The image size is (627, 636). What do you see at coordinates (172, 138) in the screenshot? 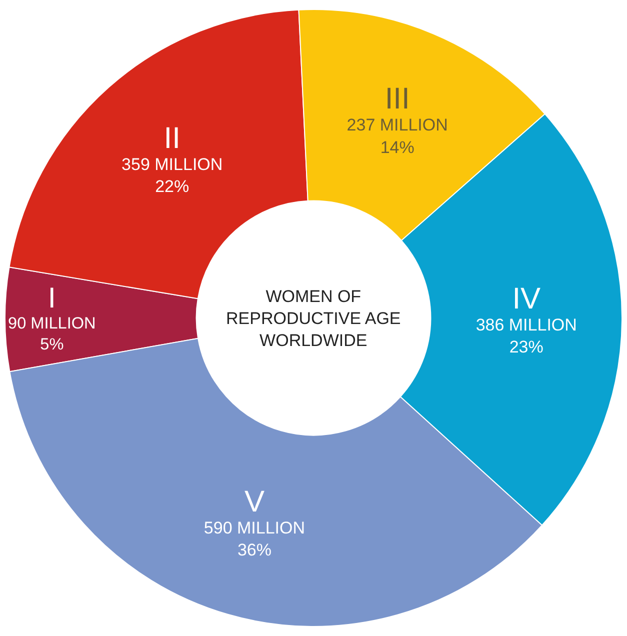
I see `slice-label: II` at bounding box center [172, 138].